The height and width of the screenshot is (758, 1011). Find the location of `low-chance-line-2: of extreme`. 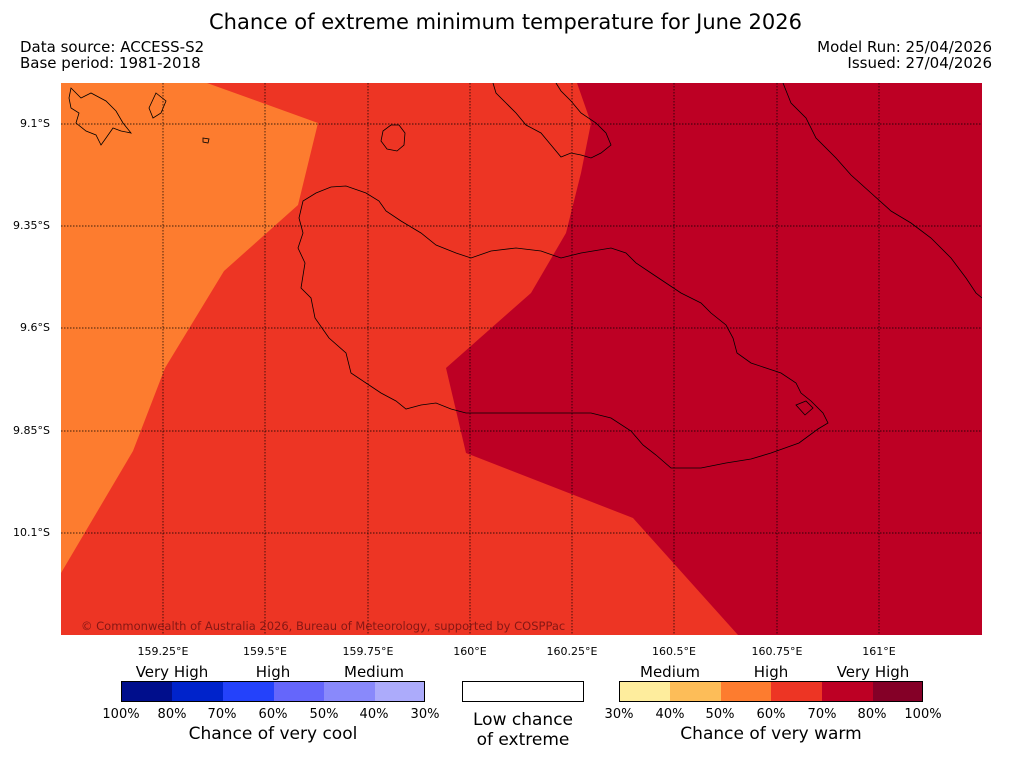

low-chance-line-2: of extreme is located at coordinates (523, 740).